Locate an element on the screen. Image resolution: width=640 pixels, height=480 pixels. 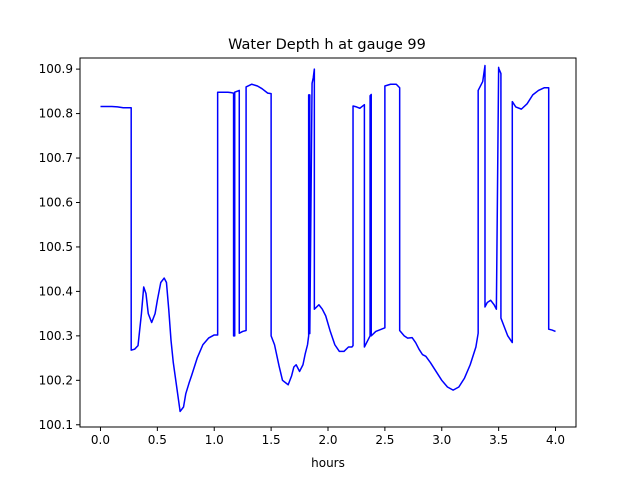
x-tick-label: 3.0 is located at coordinates (441, 440).